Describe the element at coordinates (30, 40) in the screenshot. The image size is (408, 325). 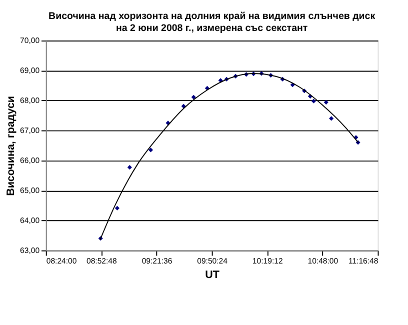
I see `y-tick-label: 70,00` at that location.